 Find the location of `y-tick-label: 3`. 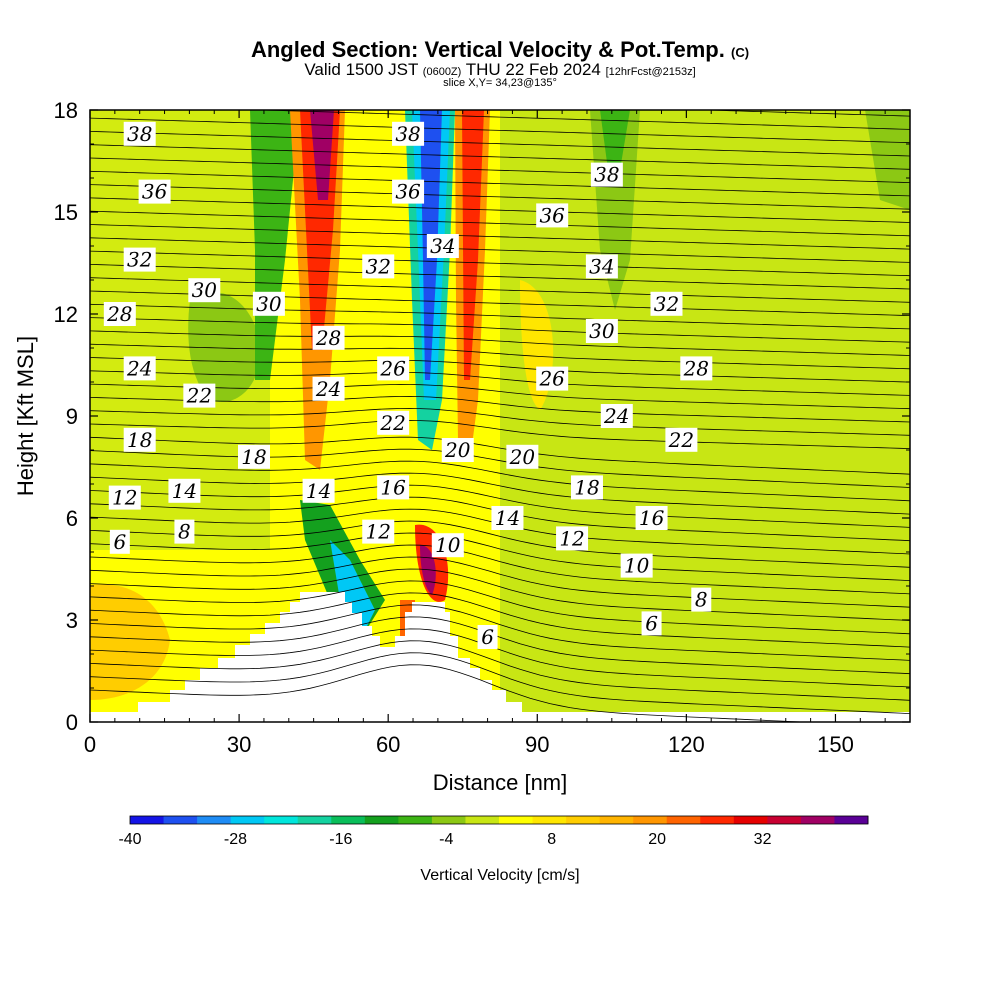

y-tick-label: 3 is located at coordinates (72, 620).